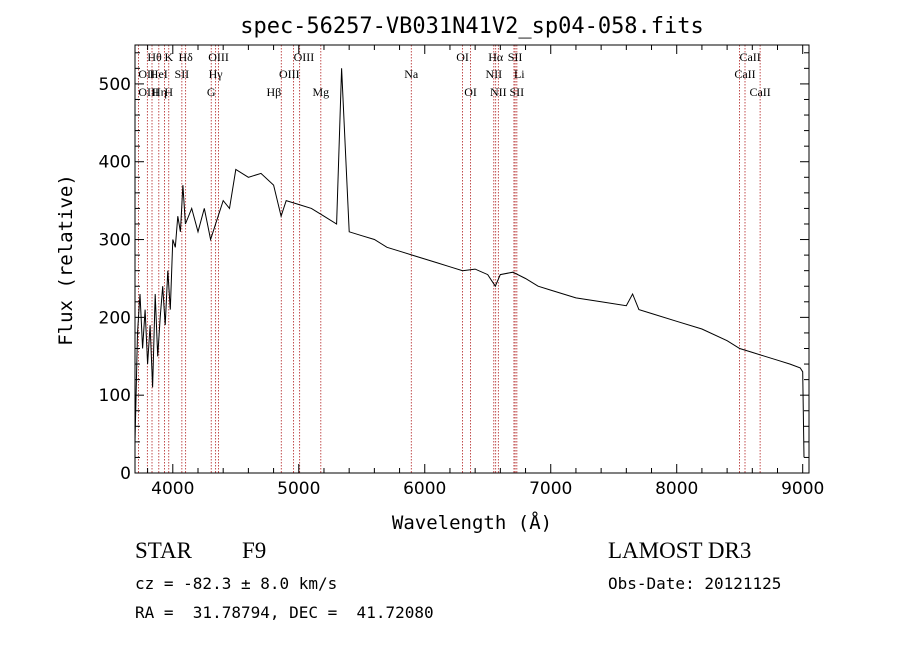 The width and height of the screenshot is (900, 649). Describe the element at coordinates (115, 163) in the screenshot. I see `y-tick-label: 400` at that location.